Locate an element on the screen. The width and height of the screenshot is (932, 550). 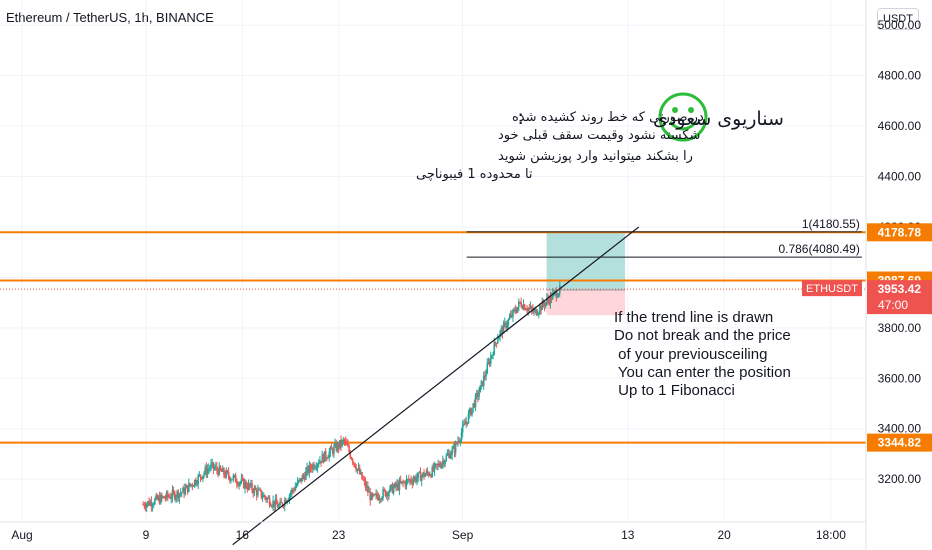
level-price-tag is located at coordinates (899, 442).